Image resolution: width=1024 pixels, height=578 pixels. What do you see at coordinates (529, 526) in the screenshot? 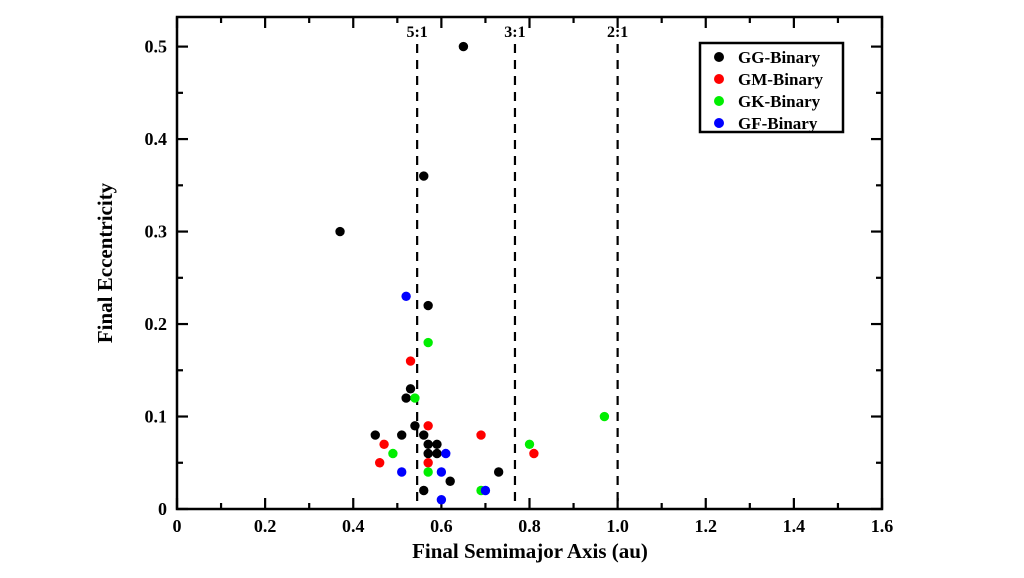
I see `x-tick-label: 0.8` at bounding box center [529, 526].